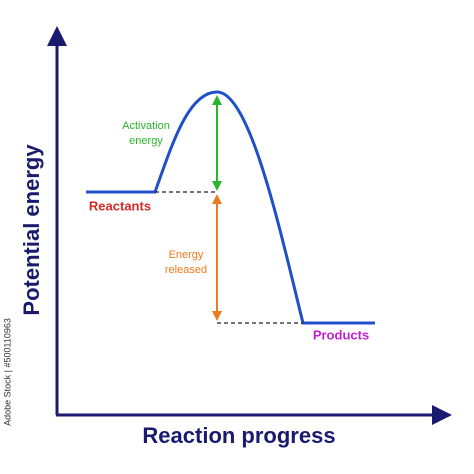 This screenshot has height=474, width=474. What do you see at coordinates (186, 270) in the screenshot?
I see `released-label: released` at bounding box center [186, 270].